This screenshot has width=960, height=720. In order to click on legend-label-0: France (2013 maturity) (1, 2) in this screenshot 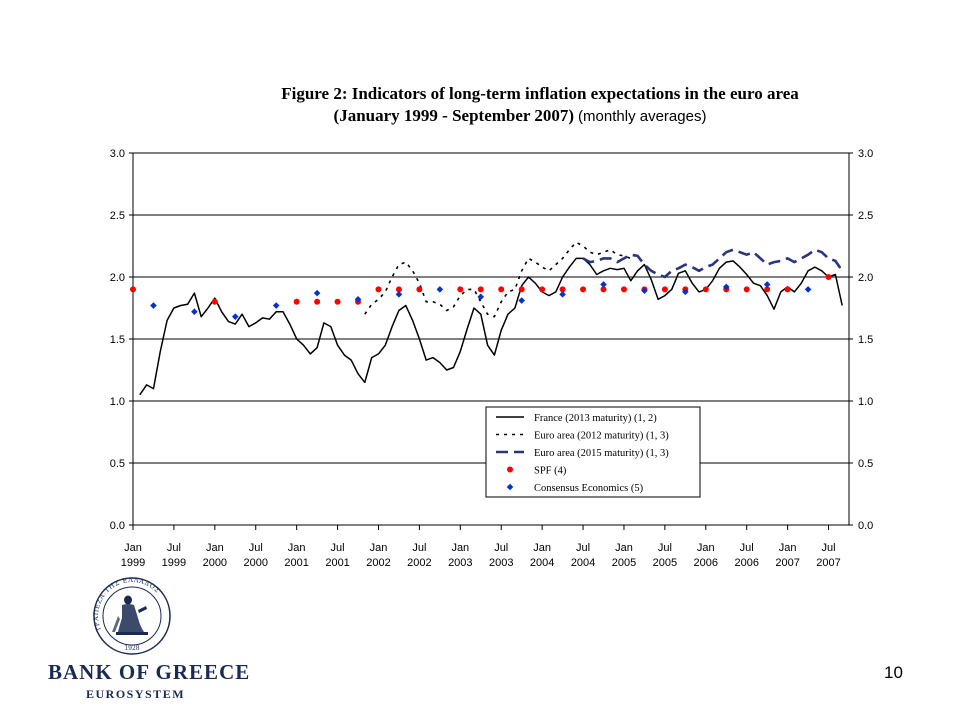, I will do `click(595, 418)`.